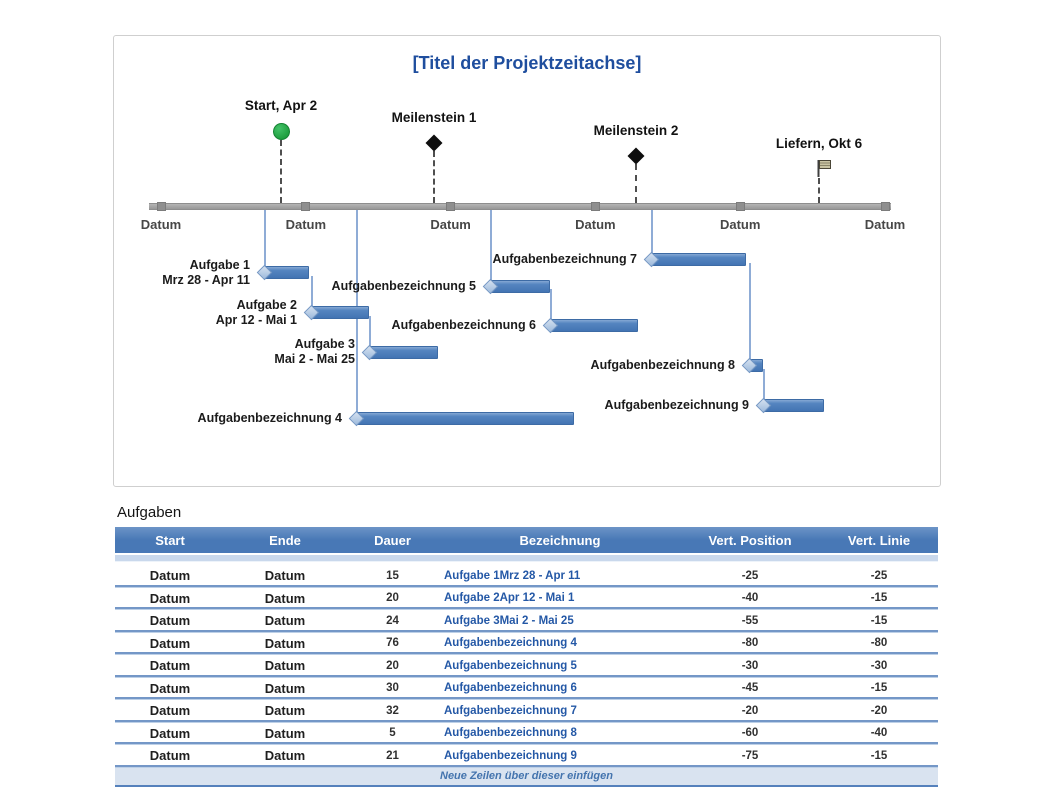  Describe the element at coordinates (285, 540) in the screenshot. I see `col-header-ende: Ende` at that location.